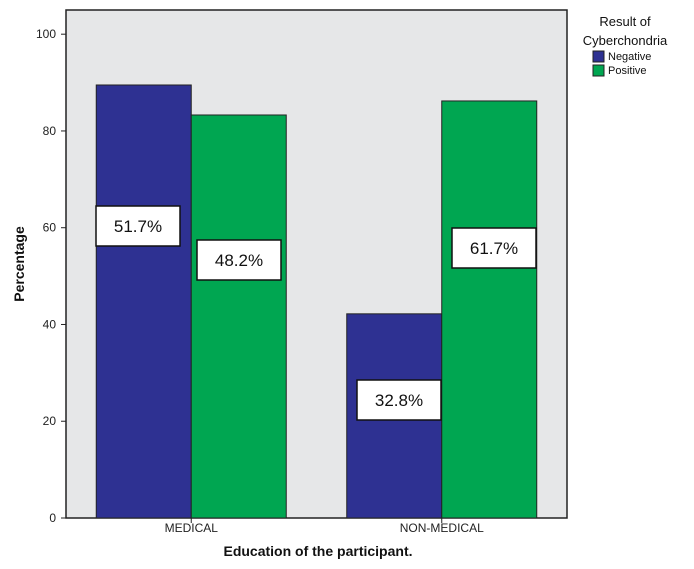  I want to click on y-tick-label: 20, so click(50, 421).